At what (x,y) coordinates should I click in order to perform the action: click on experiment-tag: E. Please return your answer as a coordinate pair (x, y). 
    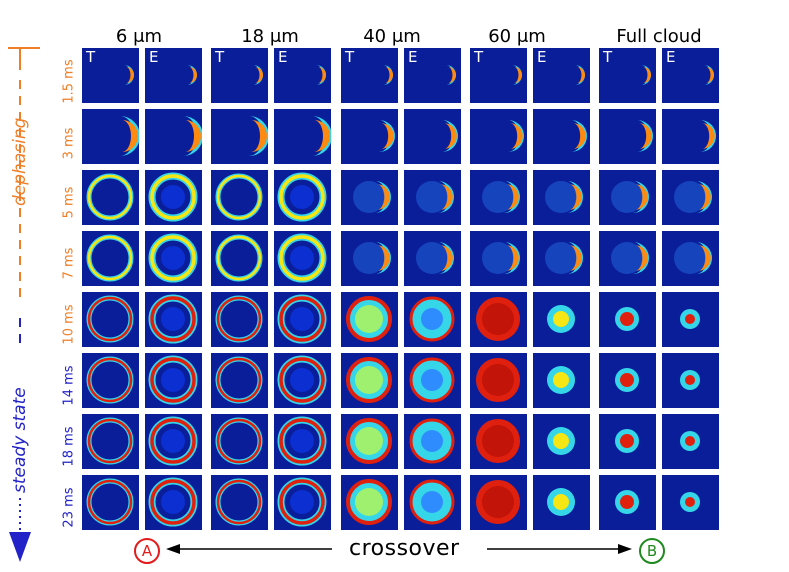
    Looking at the image, I should click on (671, 57).